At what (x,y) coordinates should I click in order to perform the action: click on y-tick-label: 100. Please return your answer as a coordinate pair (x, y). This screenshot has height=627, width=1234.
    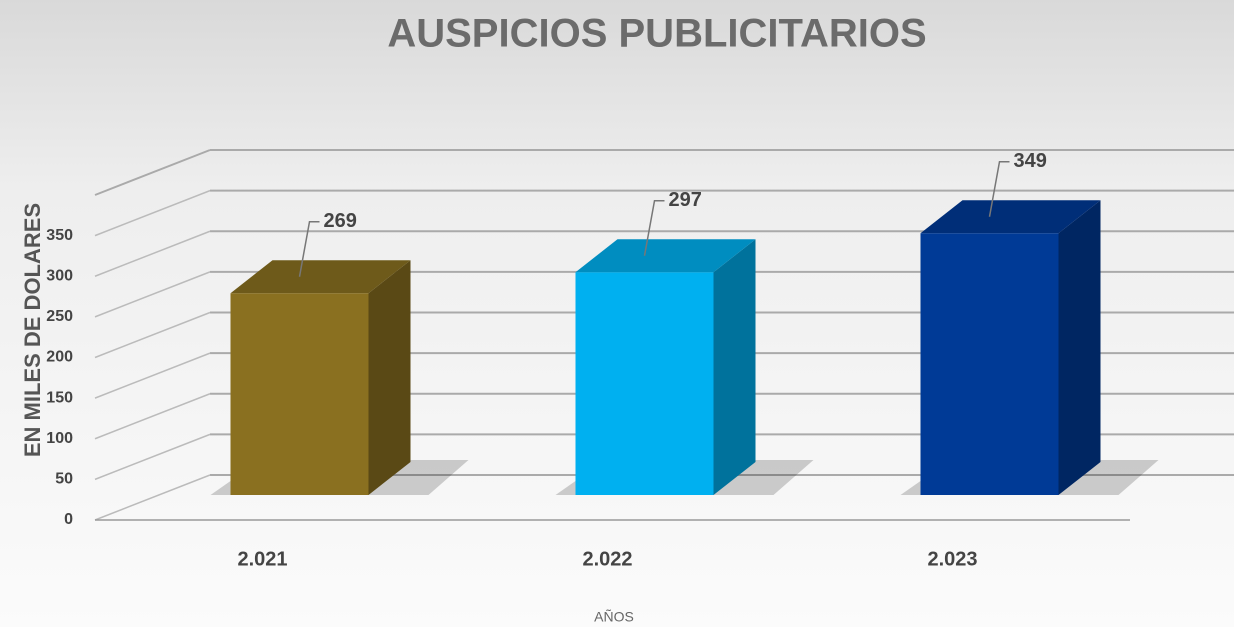
    Looking at the image, I should click on (59, 438).